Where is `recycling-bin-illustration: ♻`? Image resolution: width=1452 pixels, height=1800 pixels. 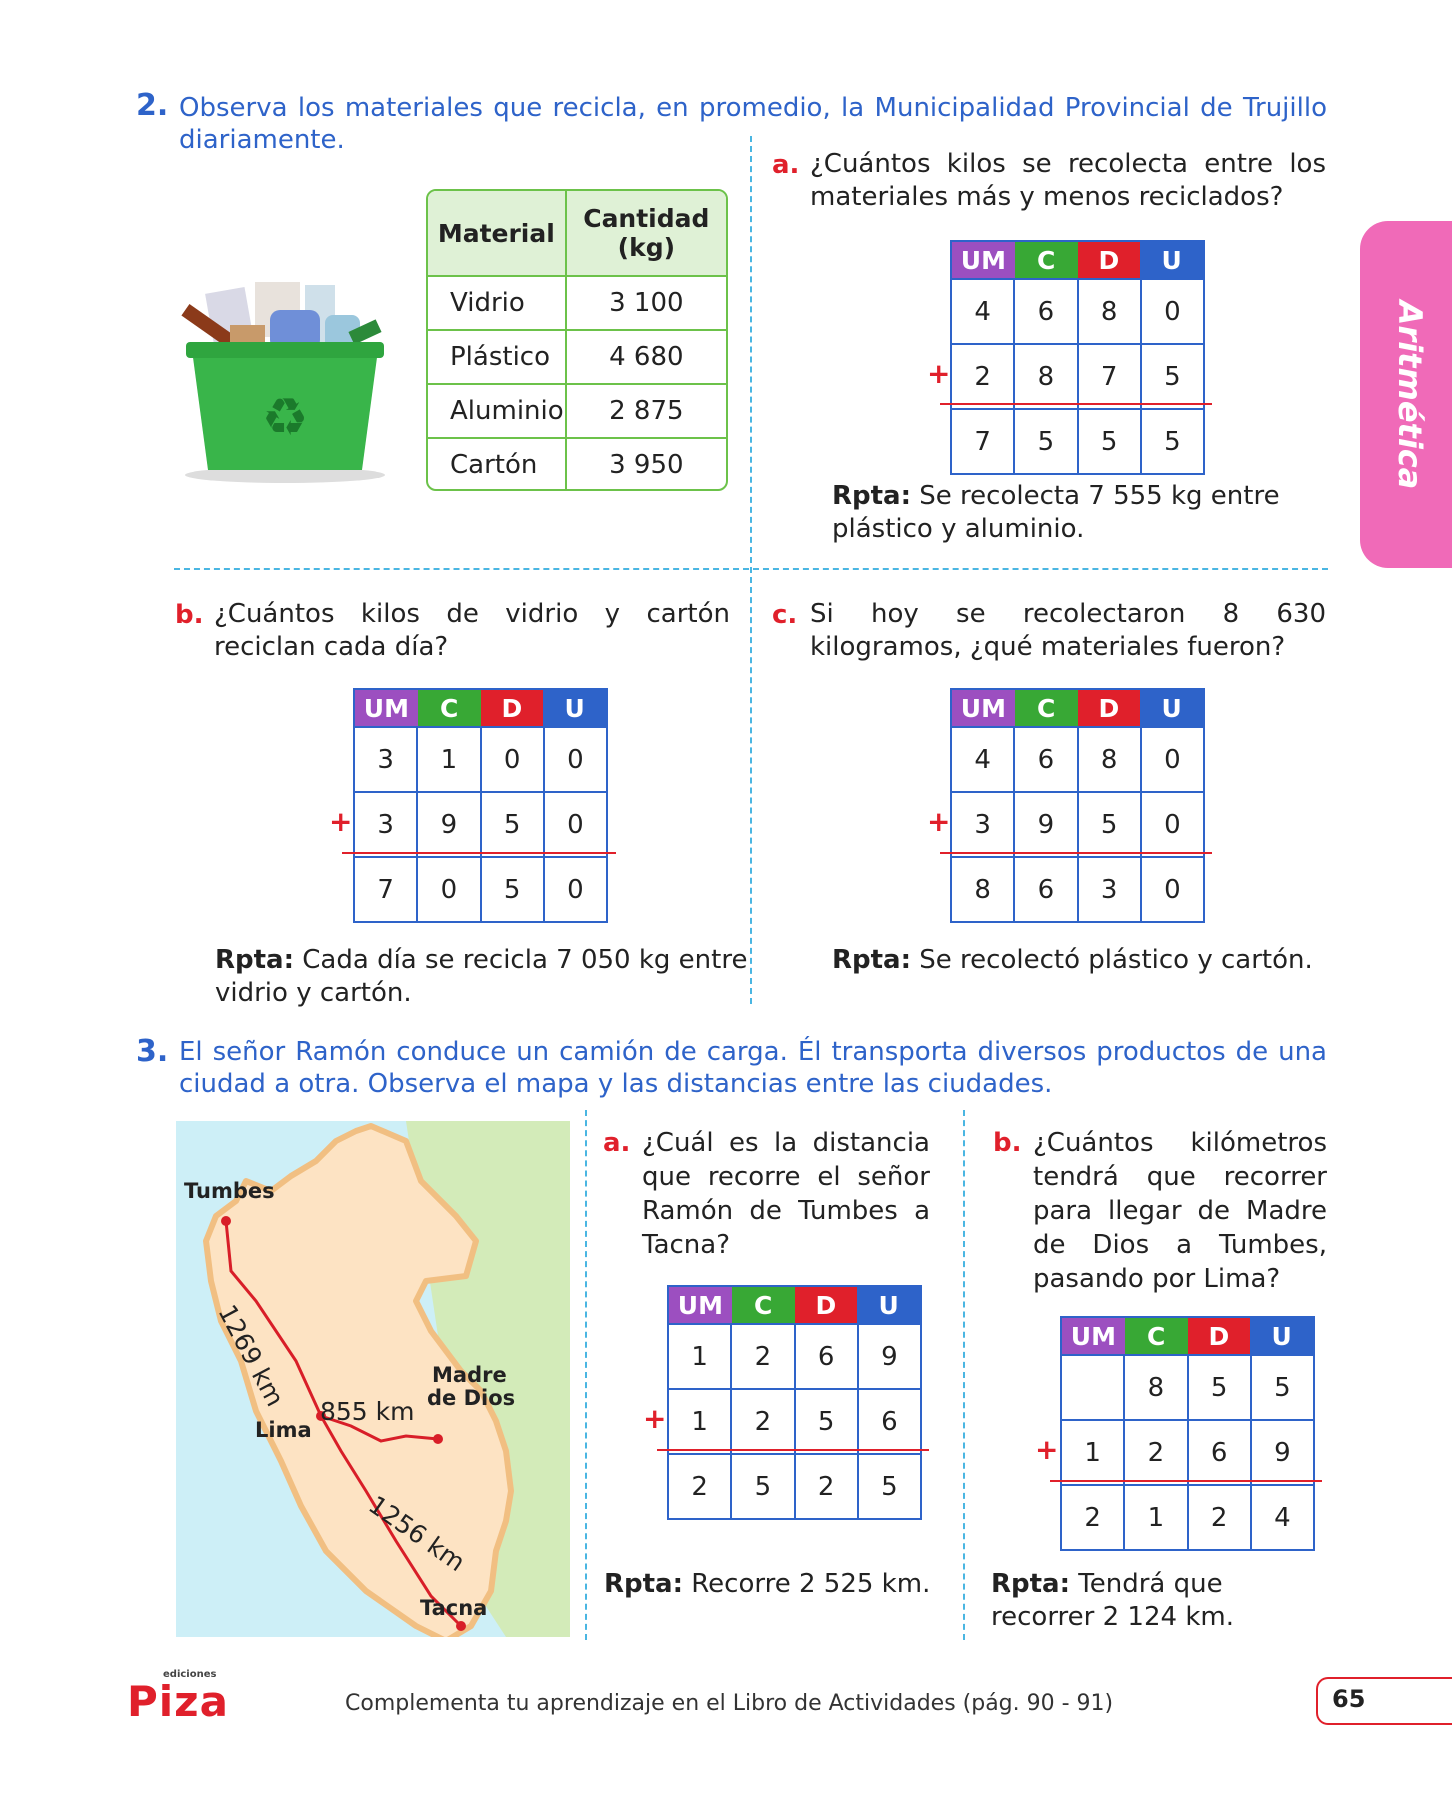
recycling-bin-illustration: ♻ is located at coordinates (283, 382).